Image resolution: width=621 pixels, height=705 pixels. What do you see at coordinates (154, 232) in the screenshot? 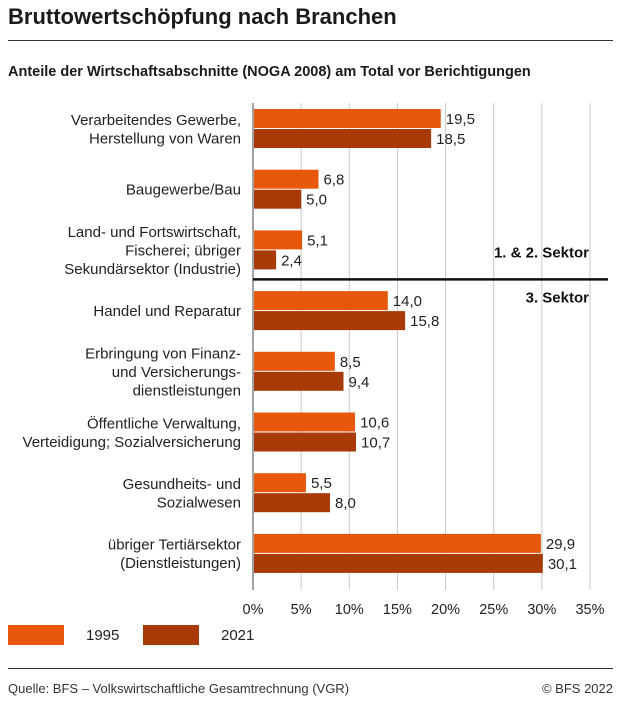
I see `category-label-line: Land- und Fortswirtschaft,` at bounding box center [154, 232].